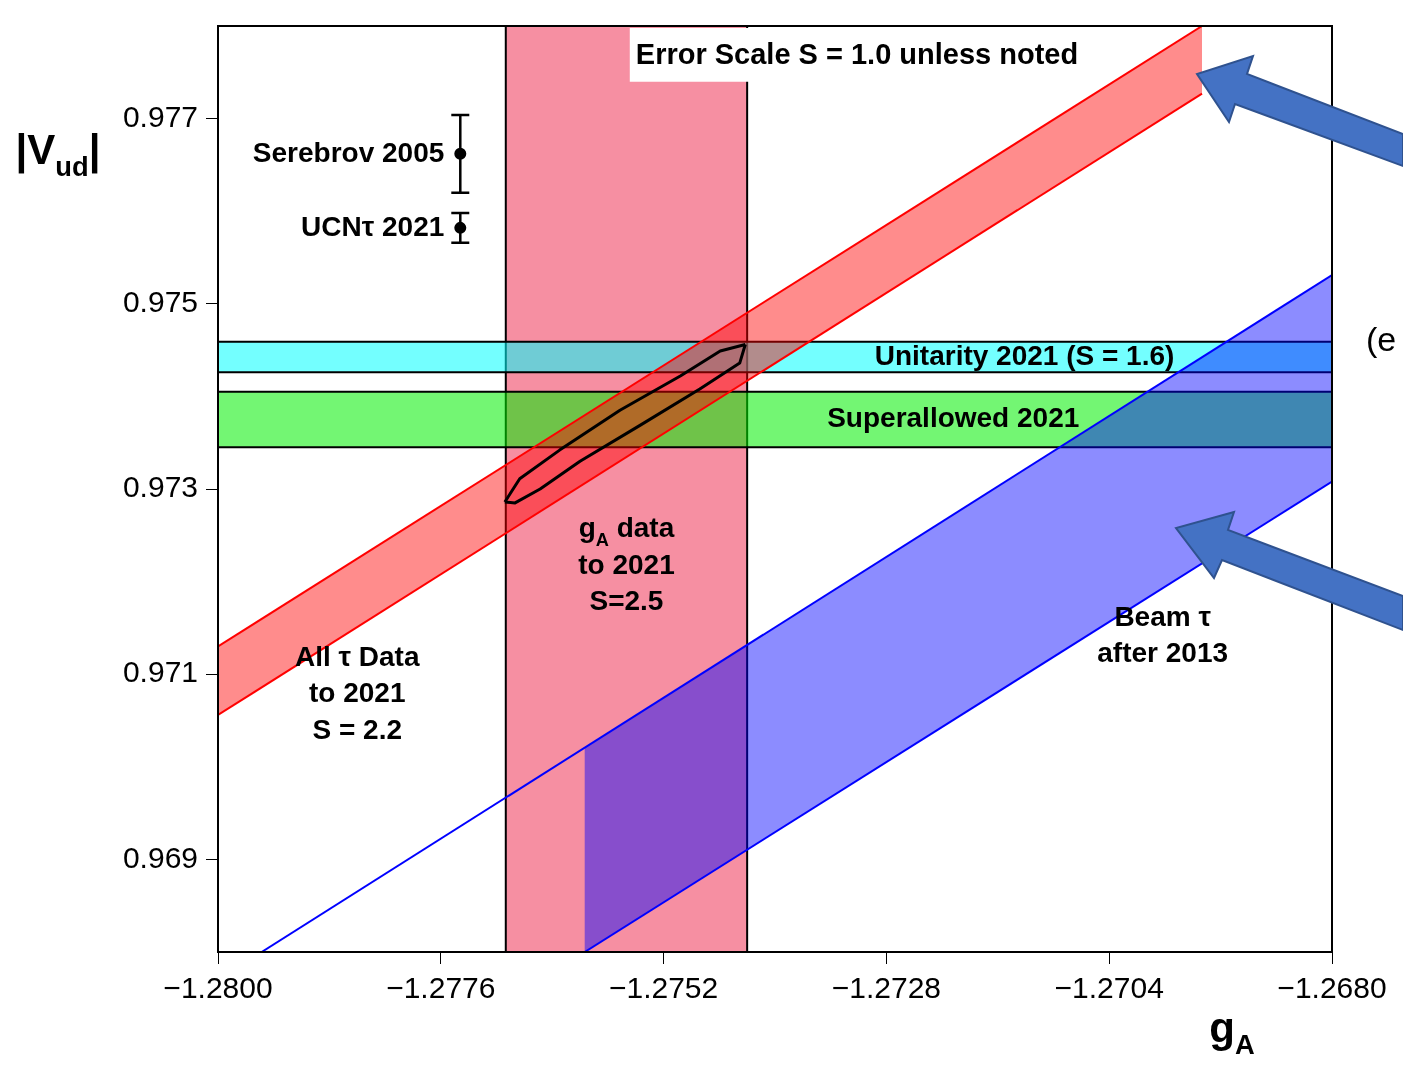 The width and height of the screenshot is (1403, 1071). Describe the element at coordinates (160, 302) in the screenshot. I see `y-tick-label: 0.975` at that location.